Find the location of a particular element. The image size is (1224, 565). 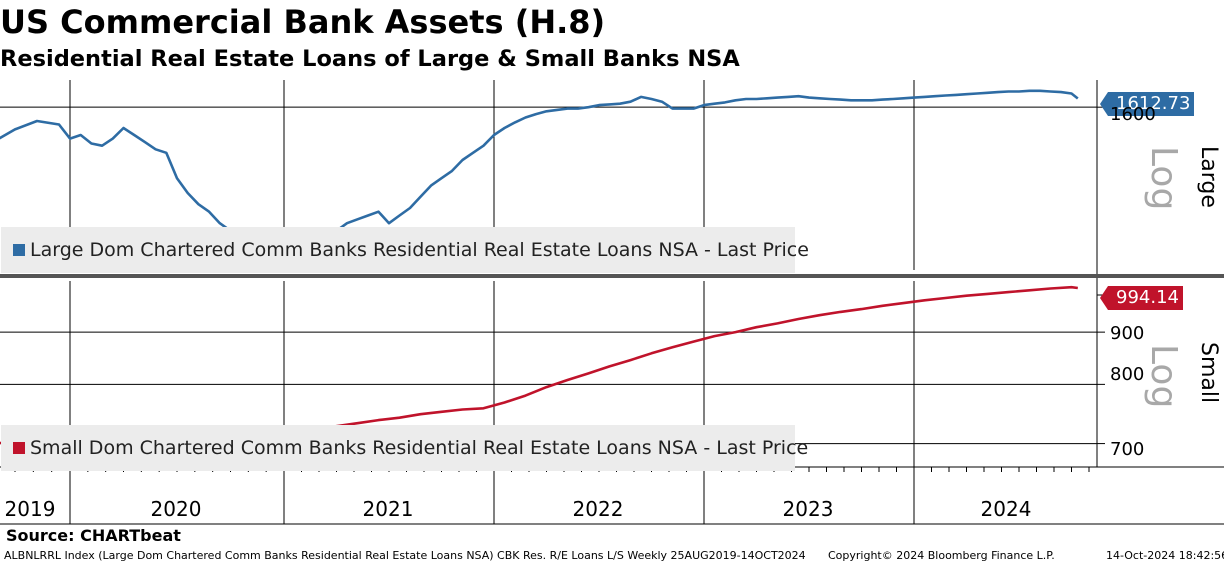

xtick-label: 2023 is located at coordinates (808, 509).